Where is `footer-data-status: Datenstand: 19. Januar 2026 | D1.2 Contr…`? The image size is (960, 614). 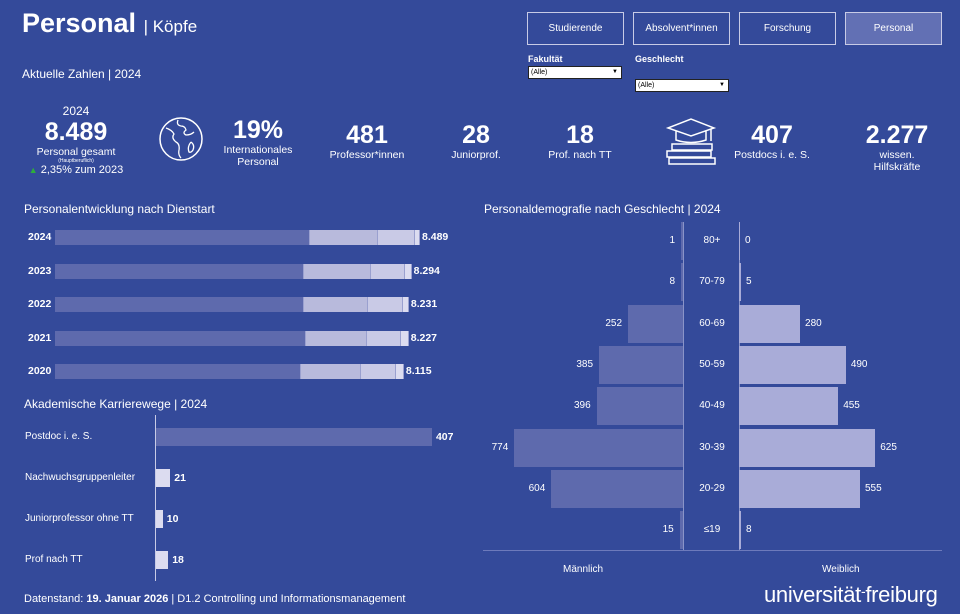 footer-data-status: Datenstand: 19. Januar 2026 | D1.2 Contr… is located at coordinates (215, 599).